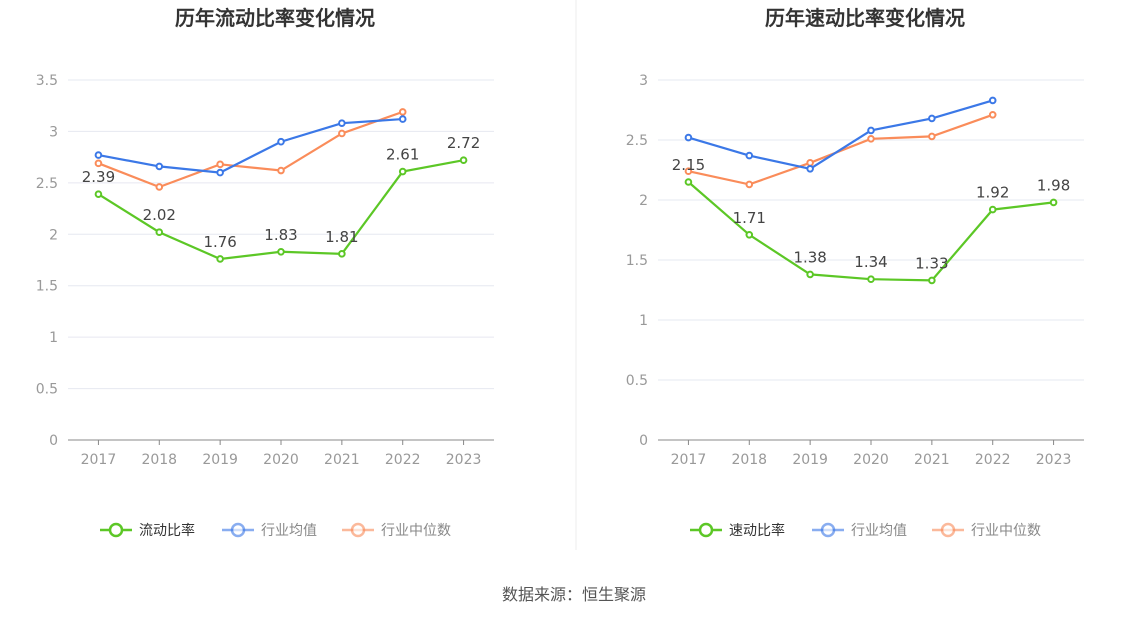 The image size is (1148, 619). I want to click on data-label: 1.33, so click(931, 263).